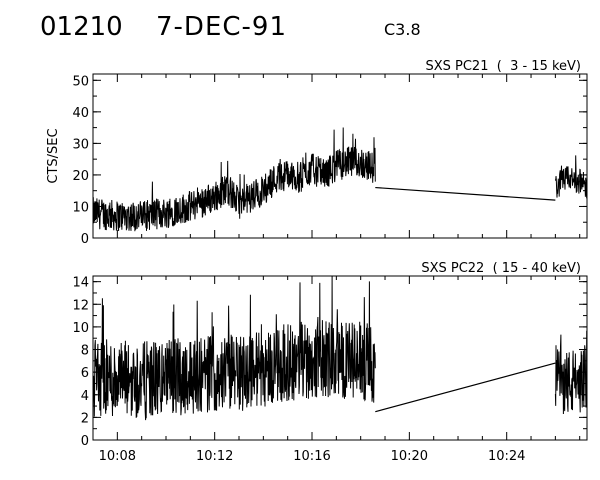 This screenshot has height=480, width=600. I want to click on y-tick-label: 20, so click(80, 176).